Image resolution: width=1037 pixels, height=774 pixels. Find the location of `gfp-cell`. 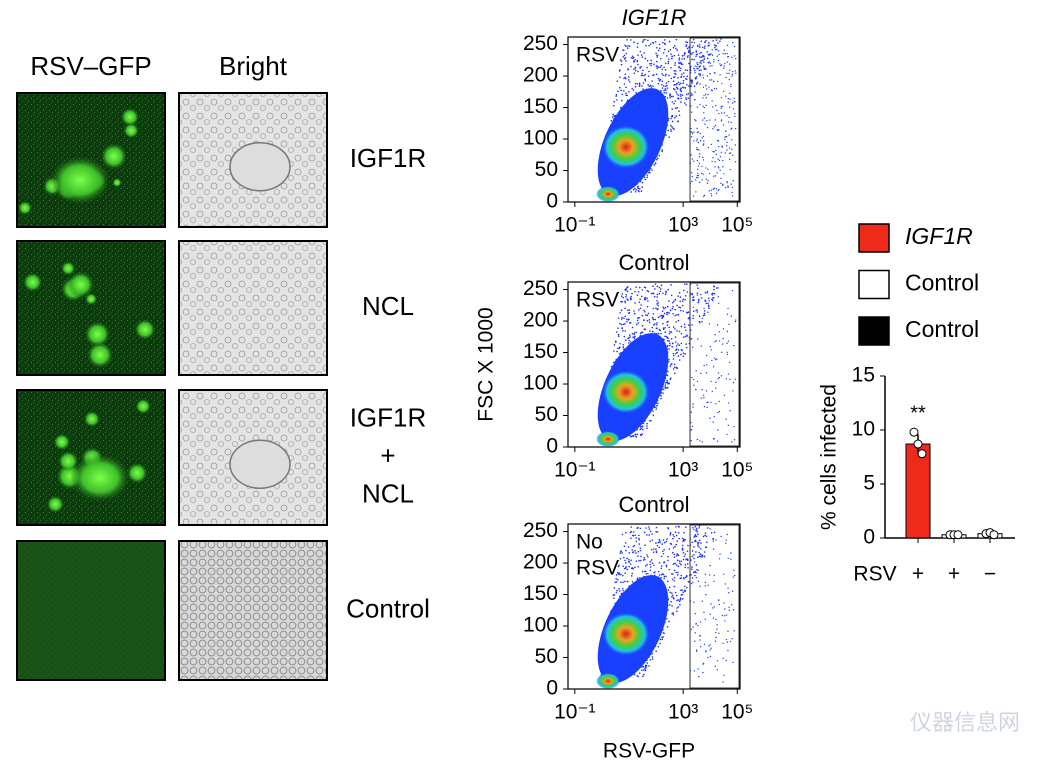

gfp-cell is located at coordinates (116, 182).